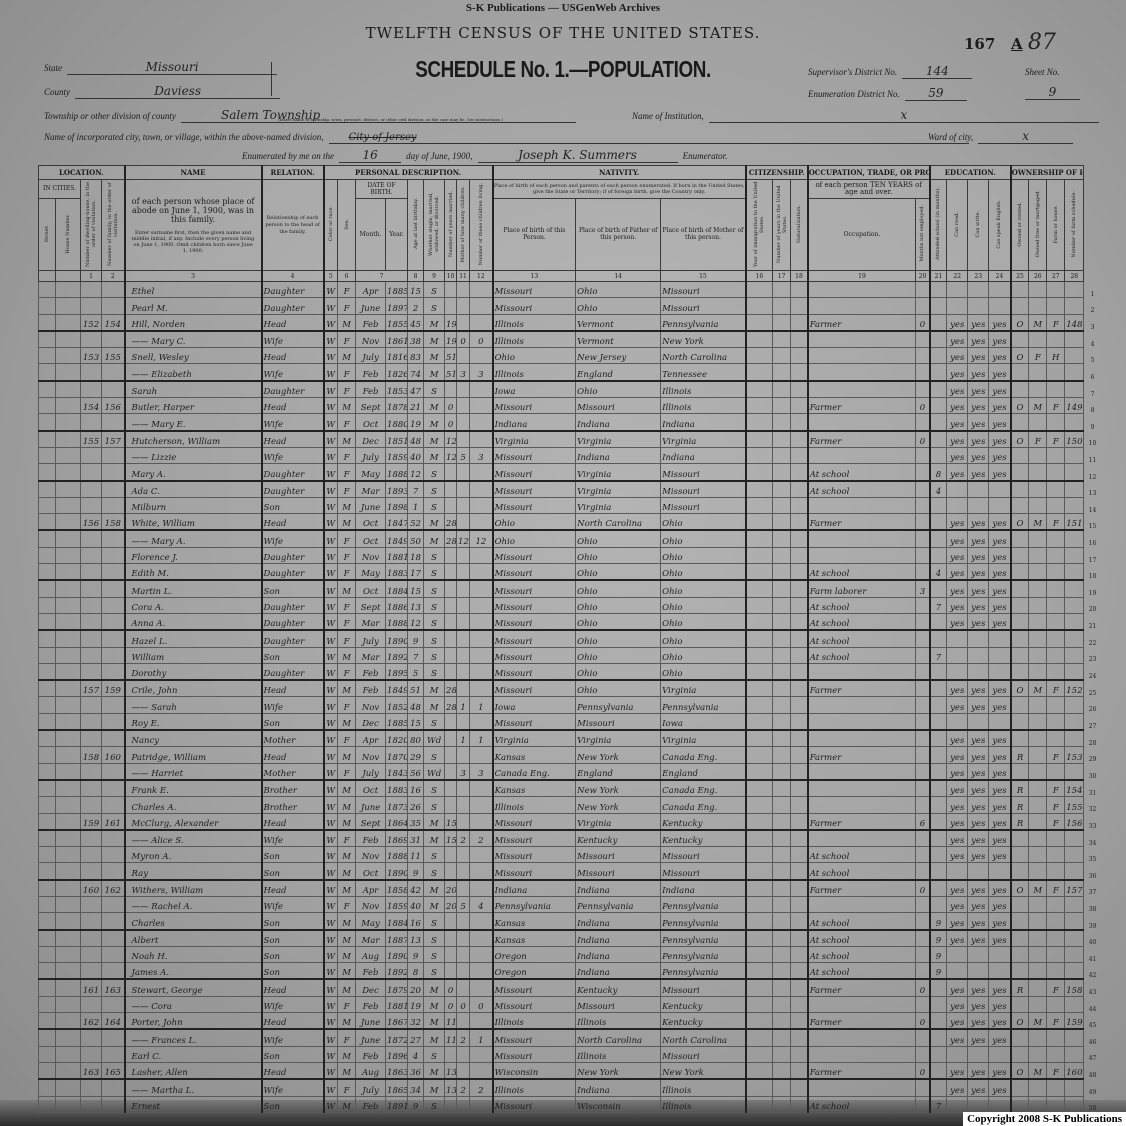  Describe the element at coordinates (382, 189) in the screenshot. I see `header-date-of-birth: DATE OF BIRTH.` at that location.